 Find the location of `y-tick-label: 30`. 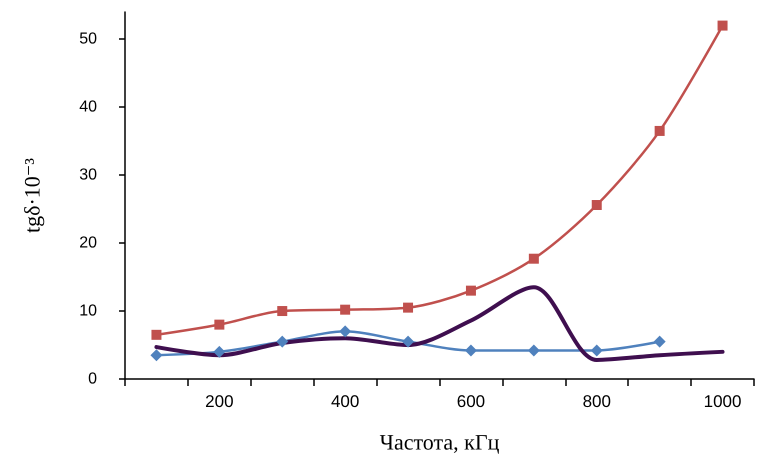

y-tick-label: 30 is located at coordinates (88, 175).